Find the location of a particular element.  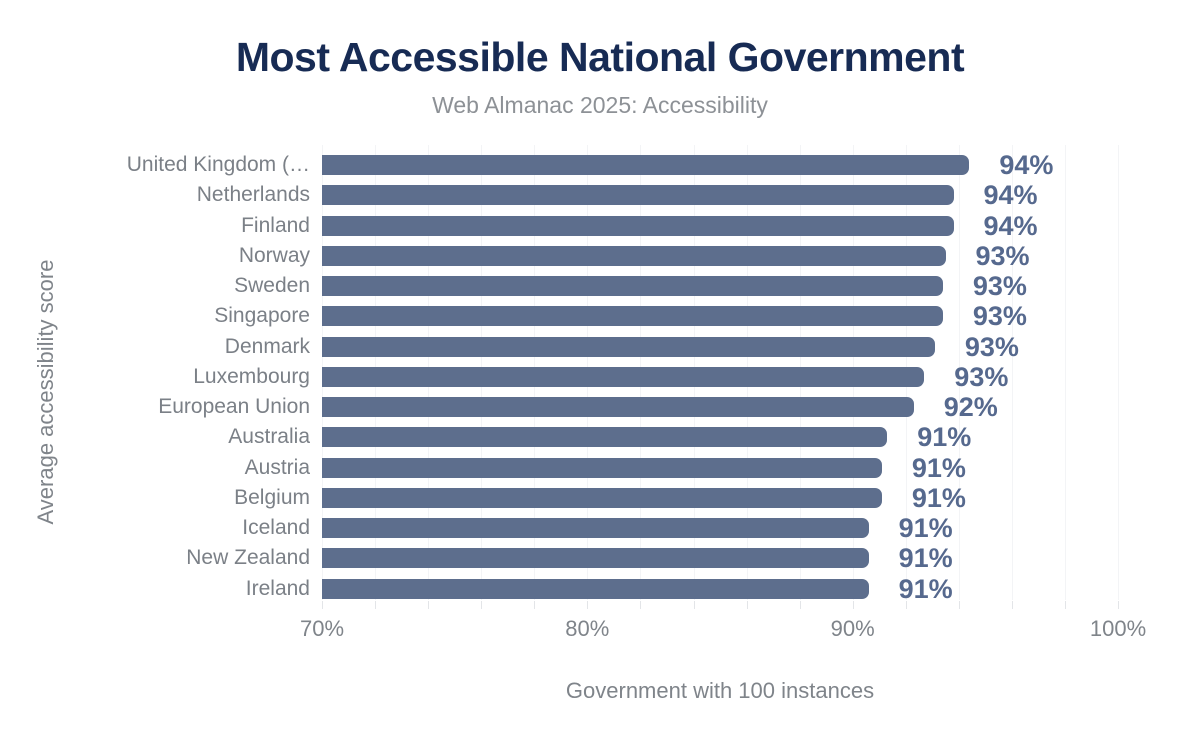

category-label: Finland is located at coordinates (275, 225).